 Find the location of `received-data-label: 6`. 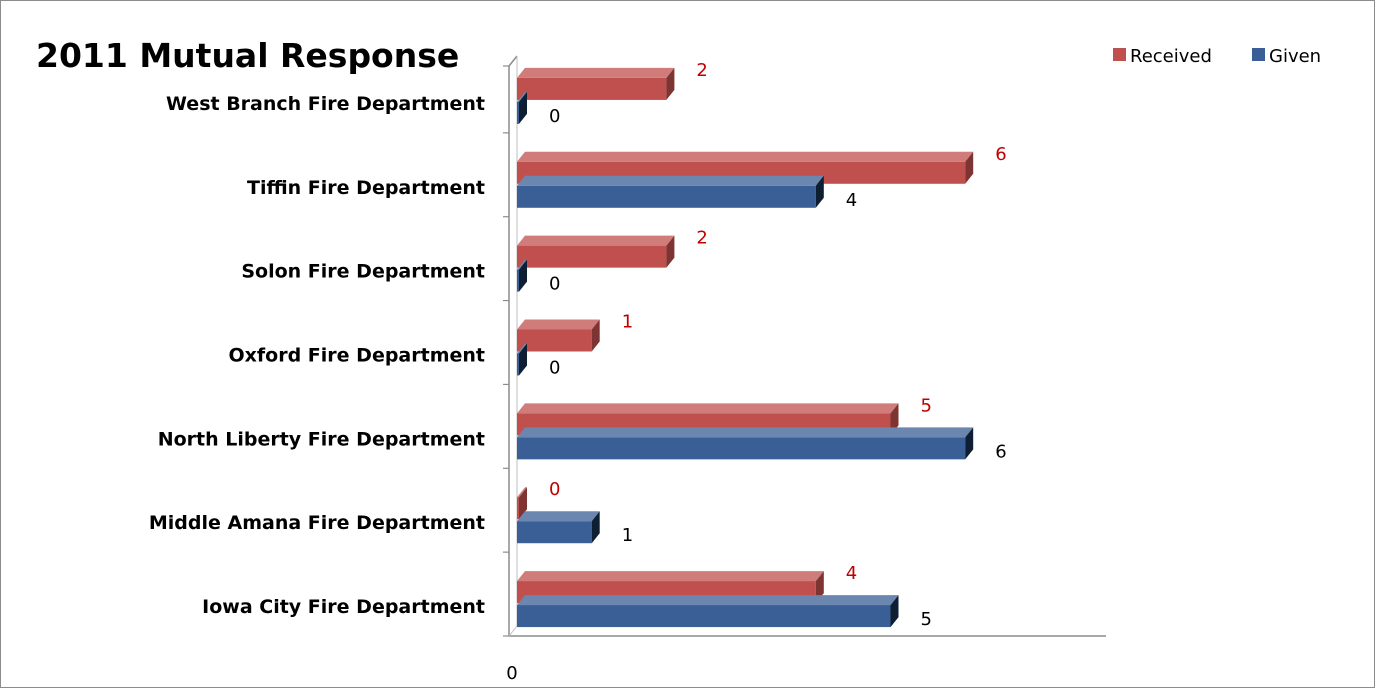

received-data-label: 6 is located at coordinates (1000, 154).